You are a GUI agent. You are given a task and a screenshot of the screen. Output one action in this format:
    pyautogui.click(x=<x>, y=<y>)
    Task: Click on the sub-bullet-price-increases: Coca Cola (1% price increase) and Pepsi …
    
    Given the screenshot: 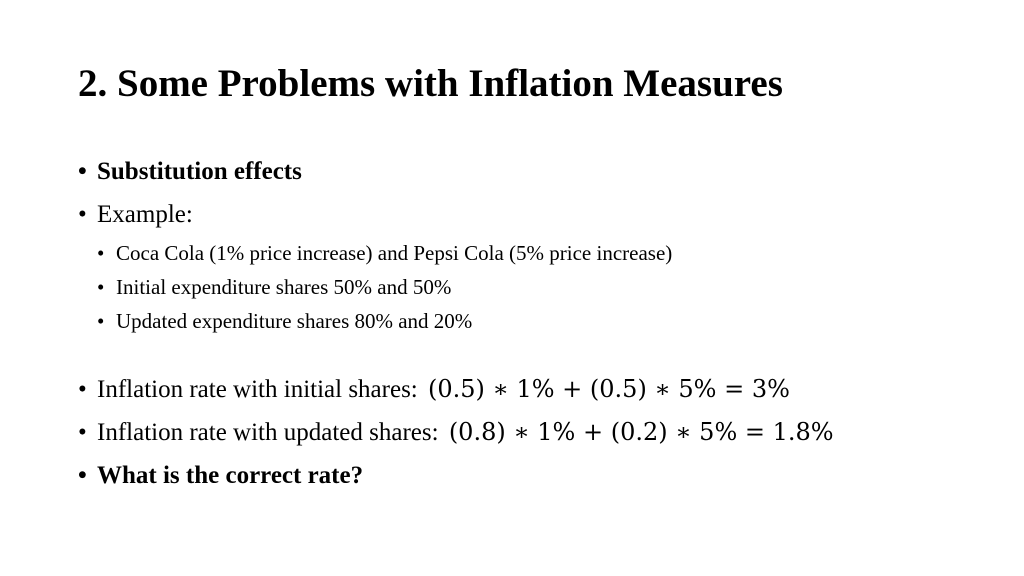 What is the action you would take?
    pyautogui.click(x=547, y=253)
    